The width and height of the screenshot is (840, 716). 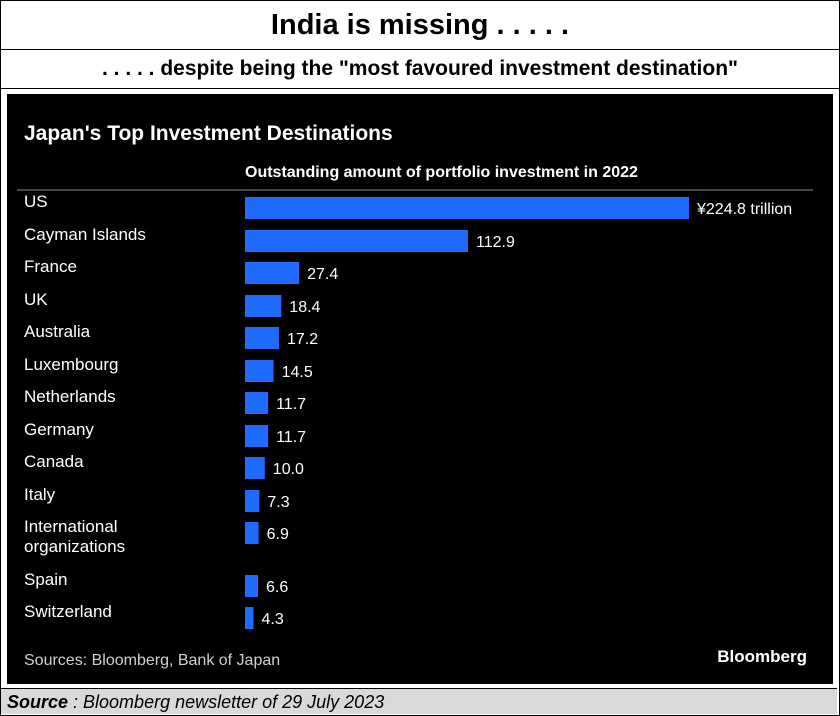 I want to click on bar-spain, so click(x=251, y=586).